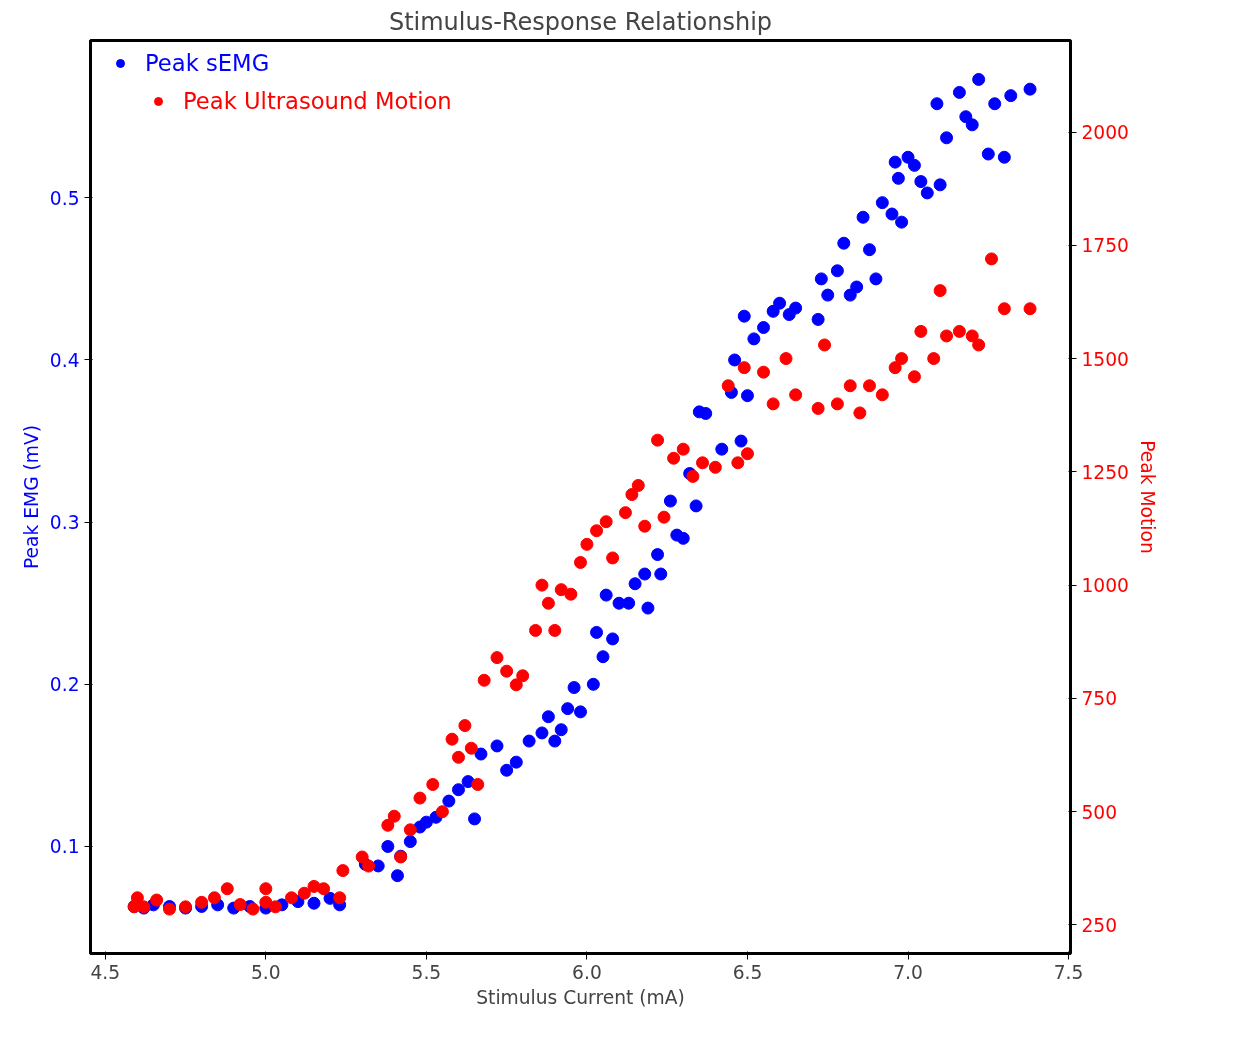  I want to click on x-tick-label: 6.0, so click(587, 972).